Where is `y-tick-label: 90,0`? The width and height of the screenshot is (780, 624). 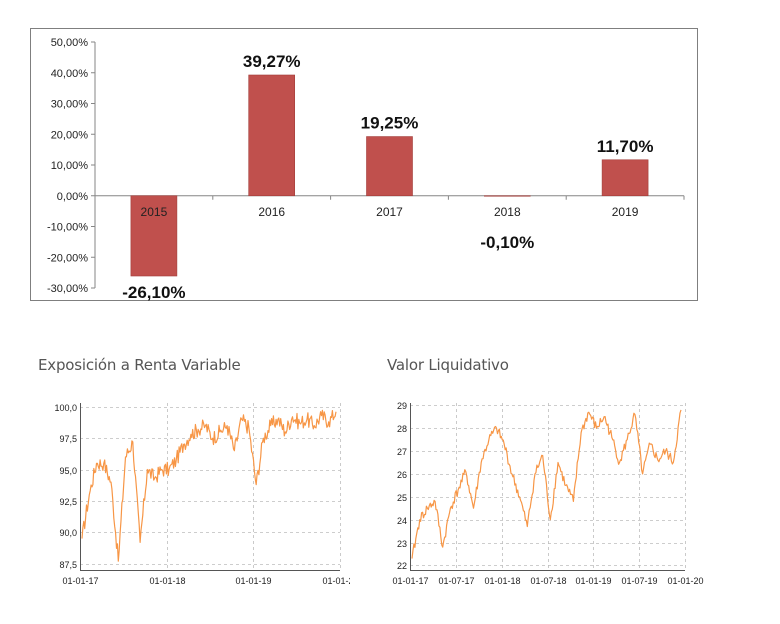
y-tick-label: 90,0 is located at coordinates (68, 533).